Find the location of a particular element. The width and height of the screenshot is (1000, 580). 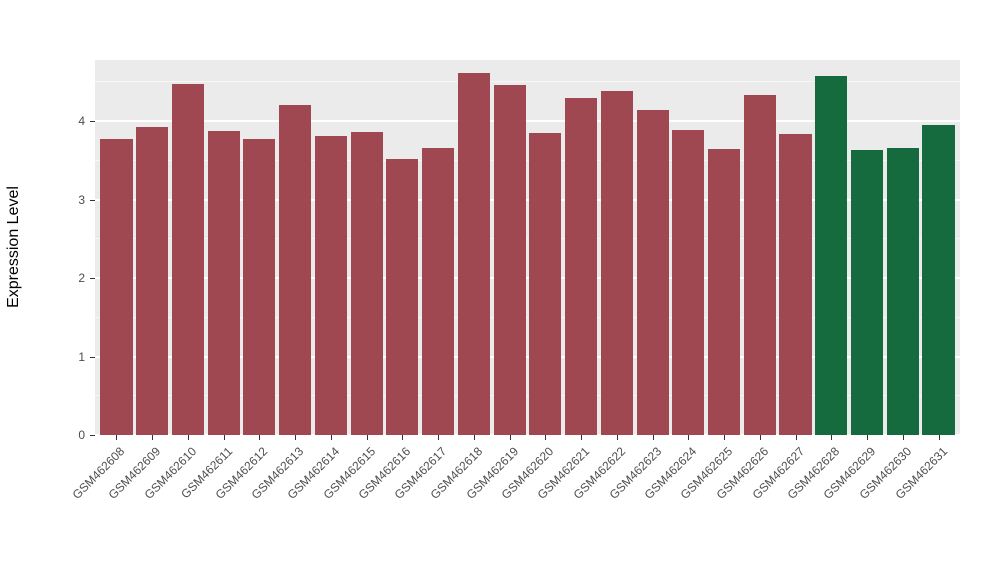

bar-GSM462627 is located at coordinates (795, 284).